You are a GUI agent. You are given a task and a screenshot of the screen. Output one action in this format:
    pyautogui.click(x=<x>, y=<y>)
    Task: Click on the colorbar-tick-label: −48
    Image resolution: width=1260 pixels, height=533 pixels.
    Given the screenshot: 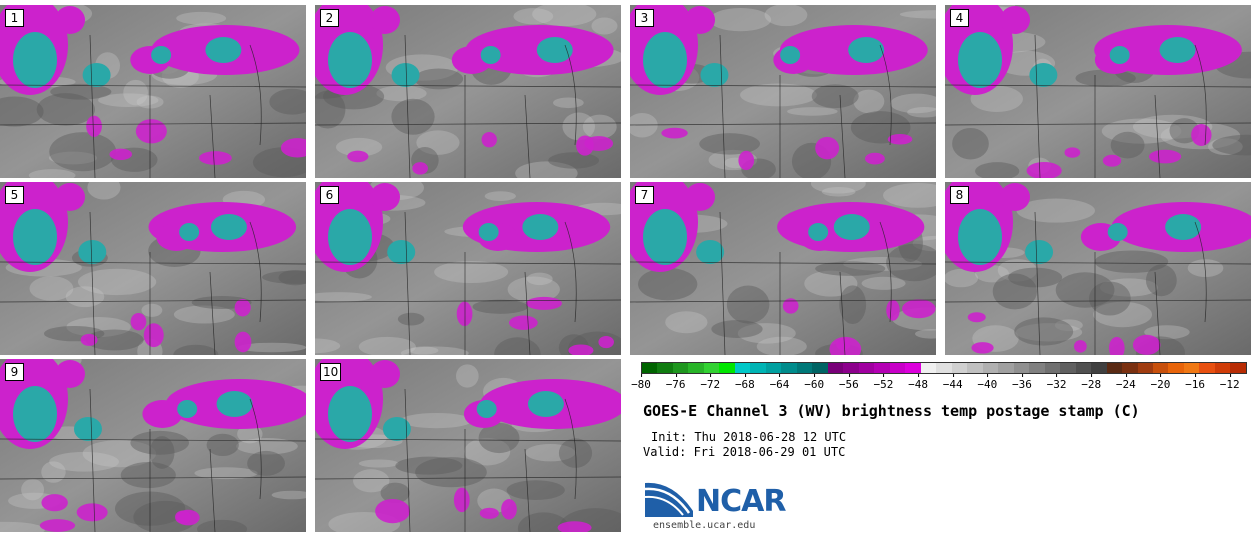 What is the action you would take?
    pyautogui.click(x=918, y=382)
    